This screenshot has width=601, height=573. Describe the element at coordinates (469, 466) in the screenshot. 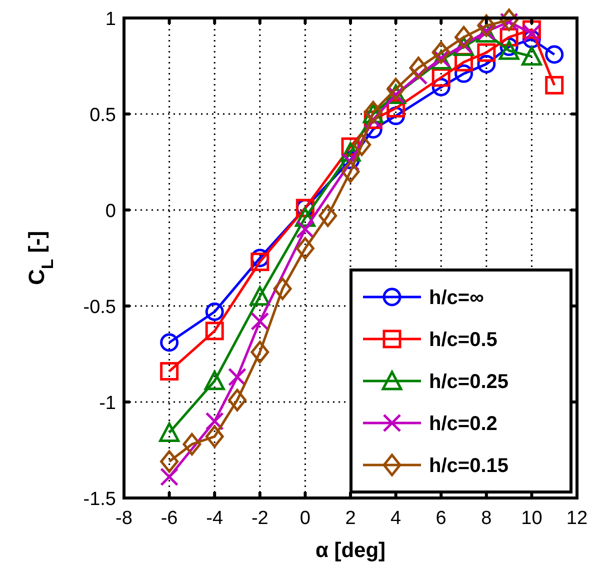

I see `legend-label: h/c=0.15` at that location.